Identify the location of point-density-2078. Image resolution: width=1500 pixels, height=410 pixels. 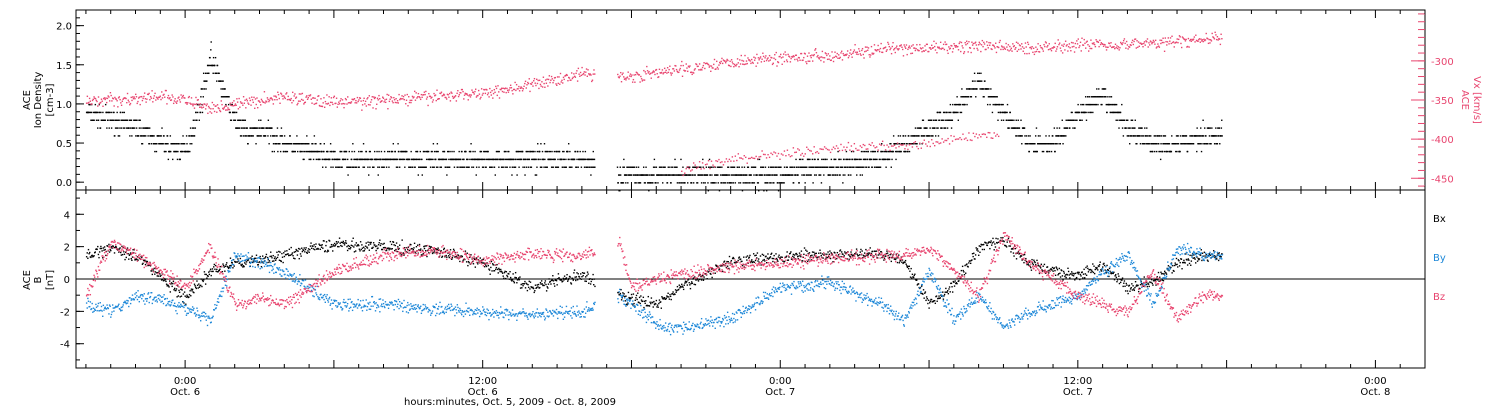
(933, 128).